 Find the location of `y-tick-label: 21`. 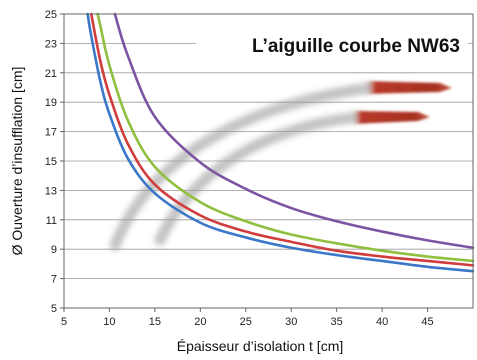

y-tick-label: 21 is located at coordinates (51, 74).